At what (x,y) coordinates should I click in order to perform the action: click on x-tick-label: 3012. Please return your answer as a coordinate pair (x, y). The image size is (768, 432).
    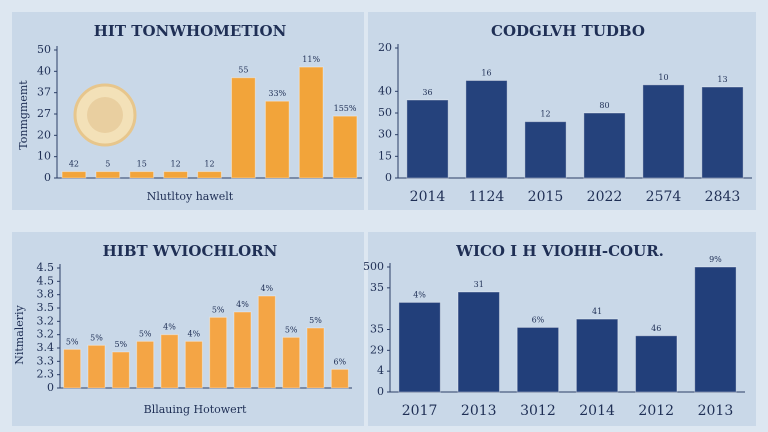
    Looking at the image, I should click on (538, 411).